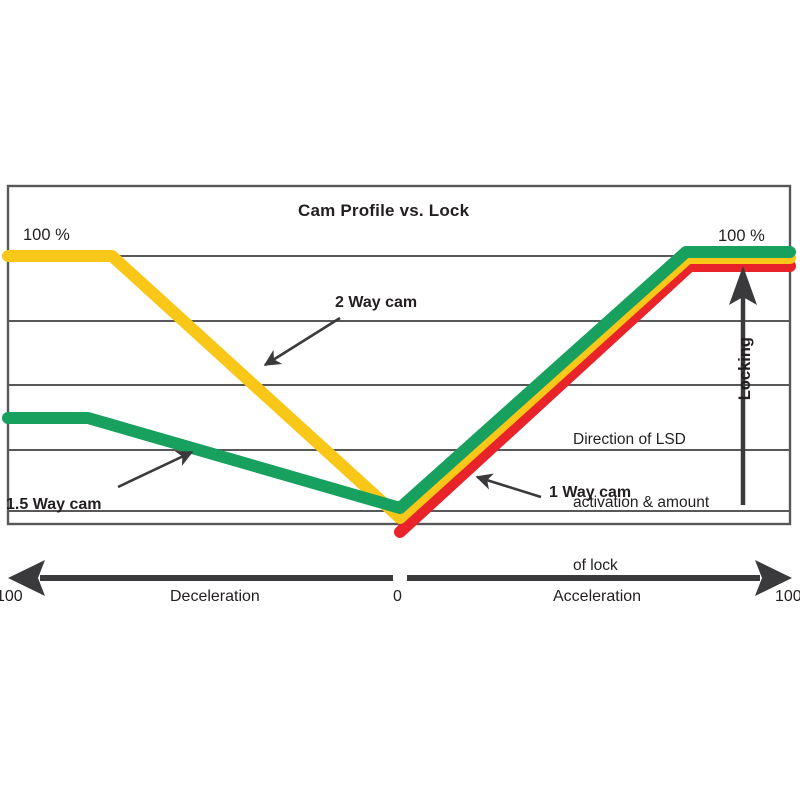 The height and width of the screenshot is (800, 800). I want to click on axis-arrowhead-right, so click(773, 578).